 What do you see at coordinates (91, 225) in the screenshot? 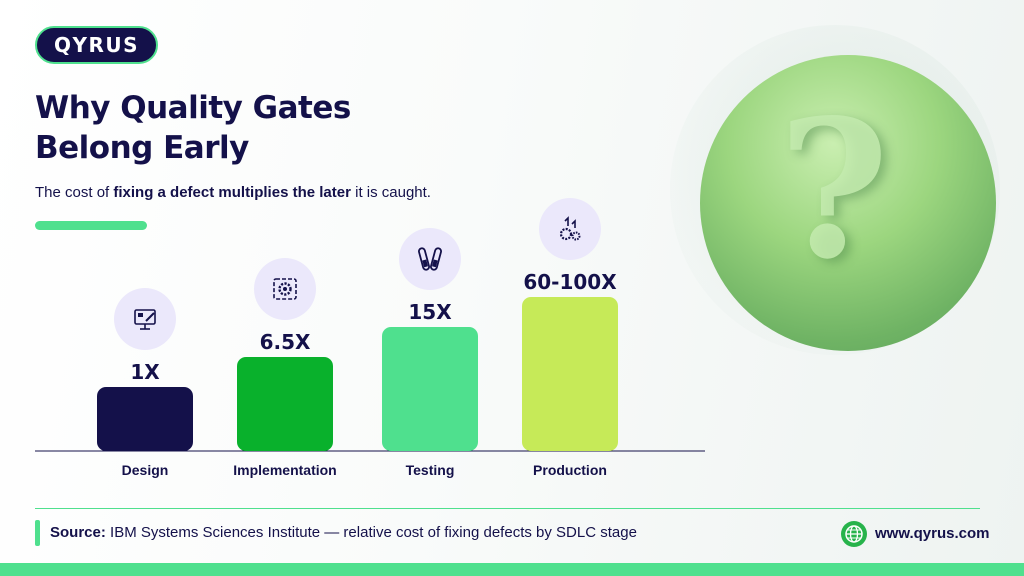
I see `accent-bar` at bounding box center [91, 225].